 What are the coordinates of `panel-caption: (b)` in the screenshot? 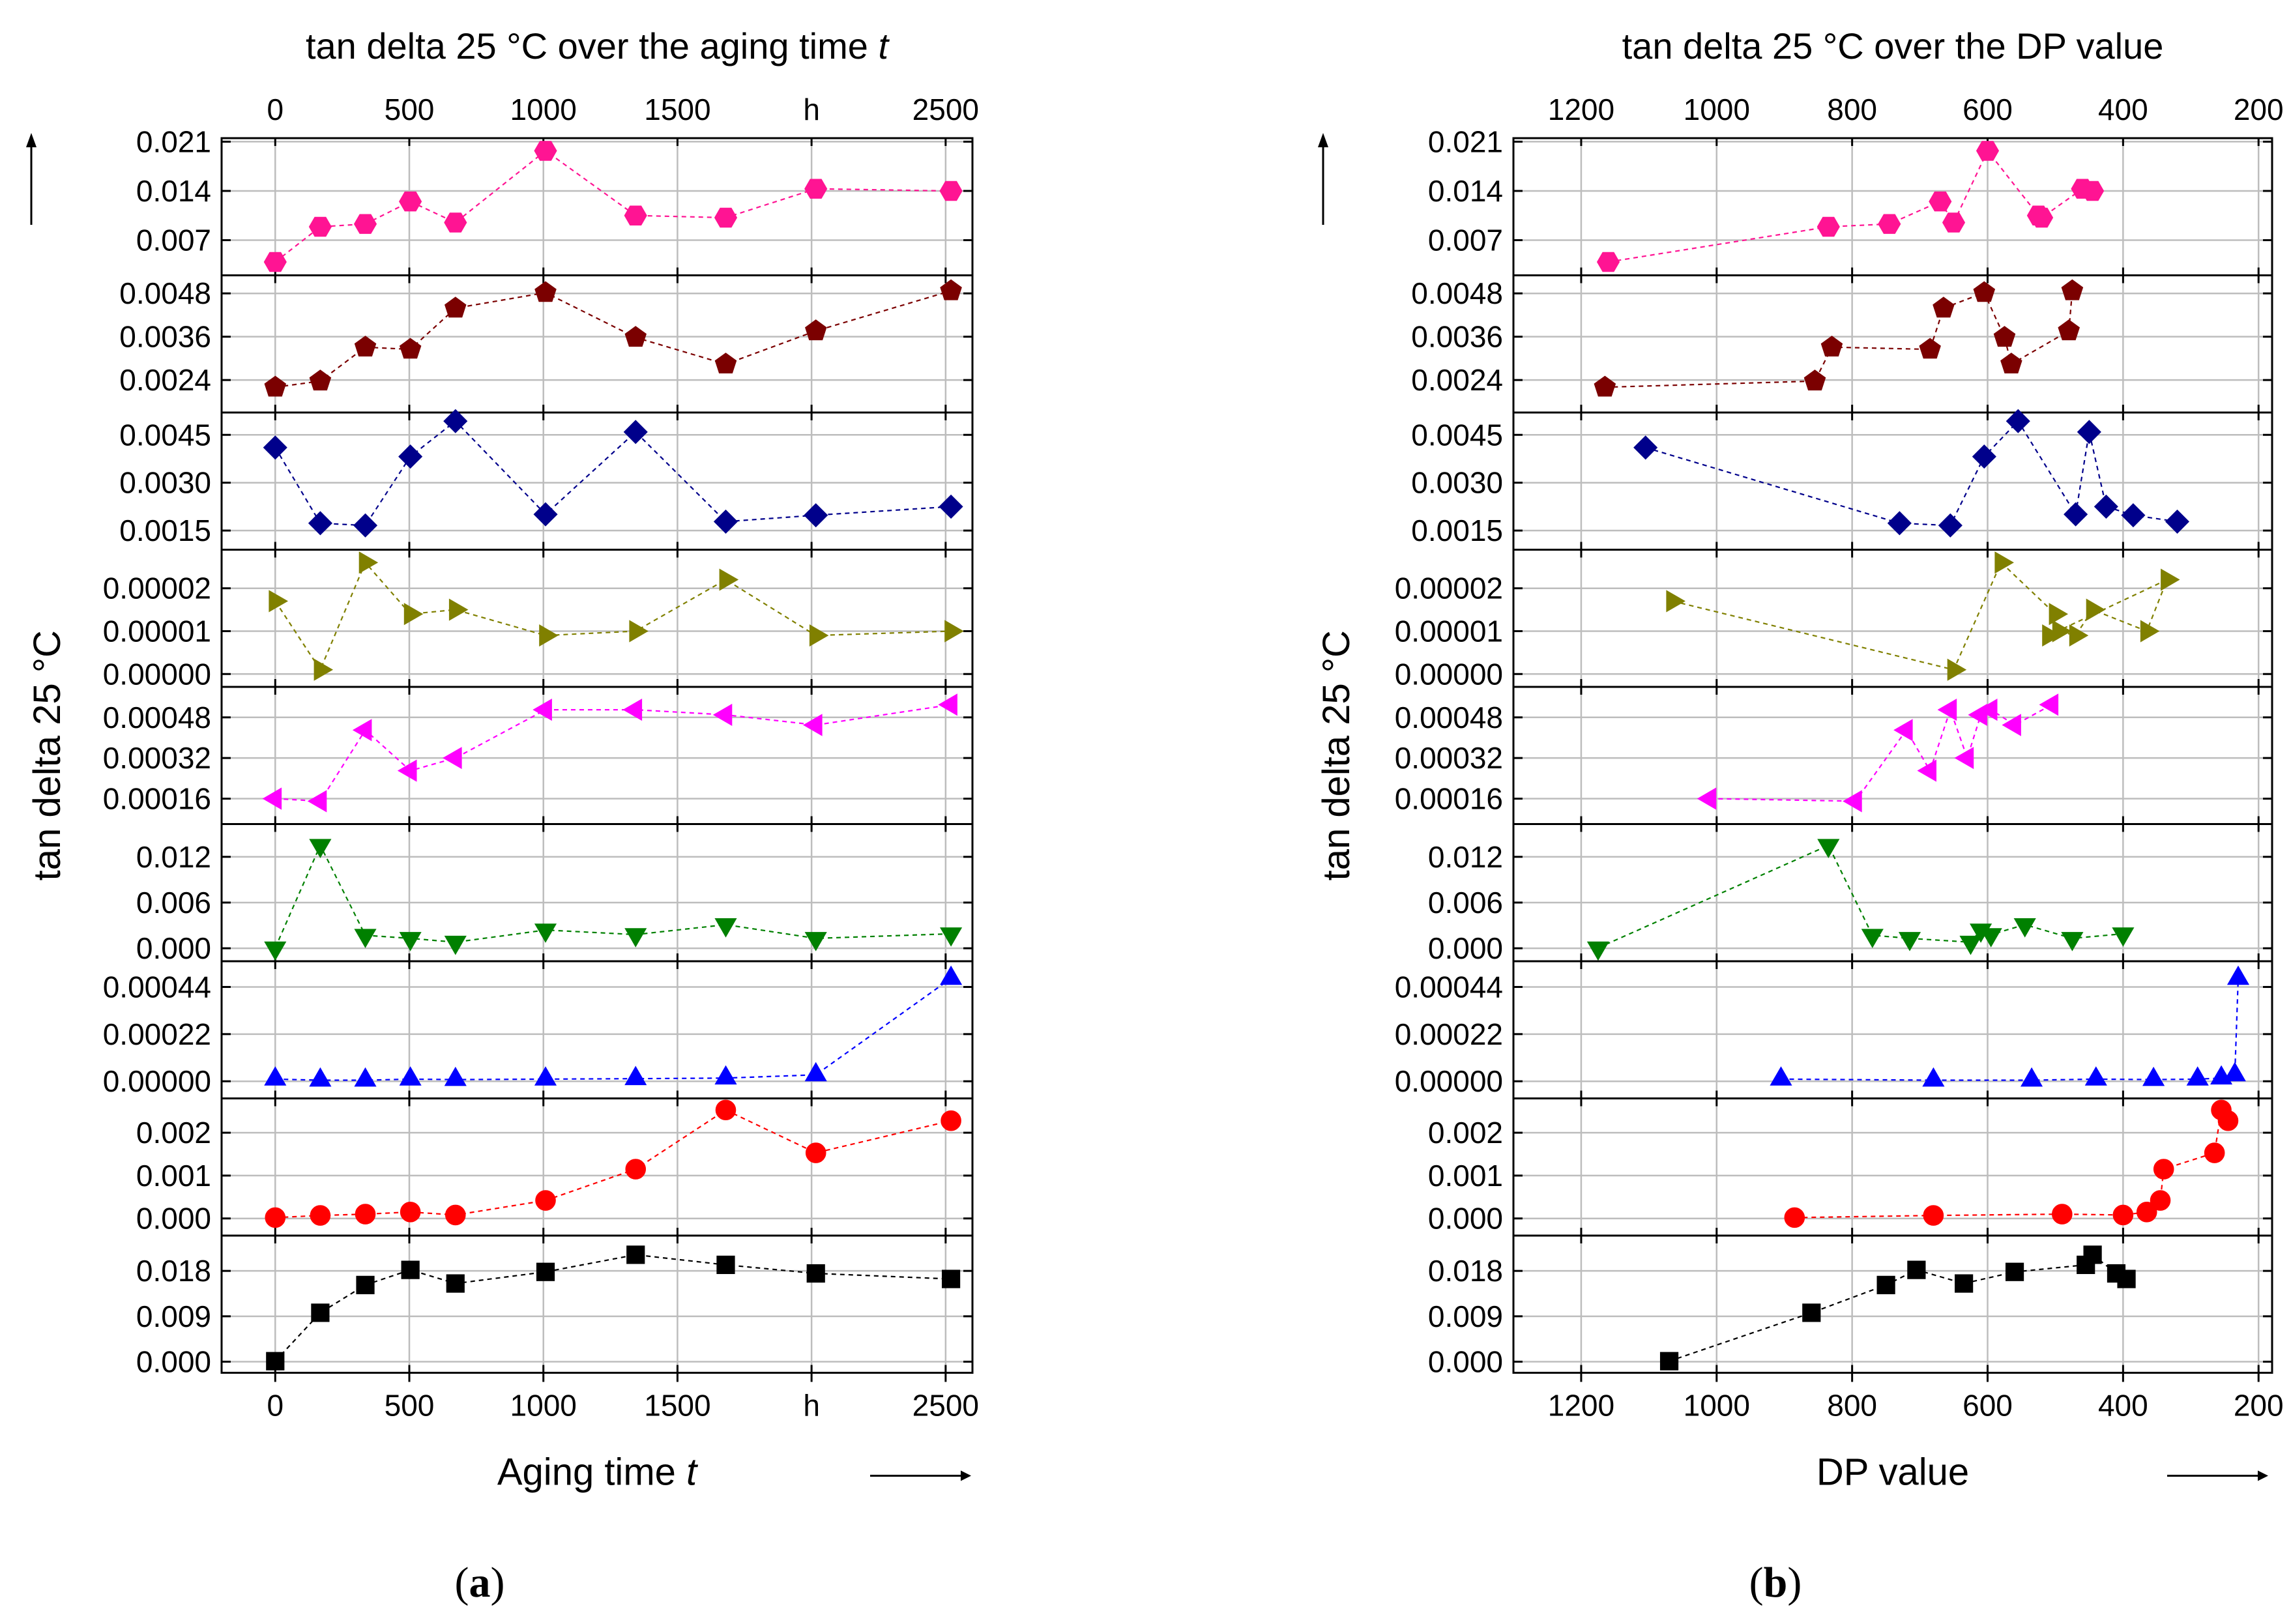 It's located at (1775, 1582).